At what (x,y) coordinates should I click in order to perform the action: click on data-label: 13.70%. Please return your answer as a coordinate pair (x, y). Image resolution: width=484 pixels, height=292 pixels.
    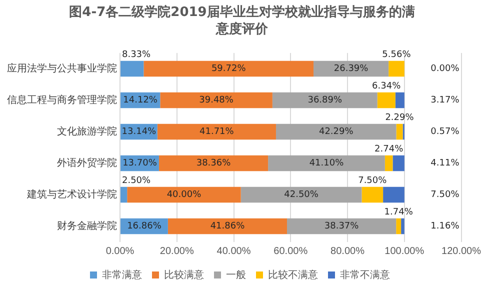
    Looking at the image, I should click on (140, 163).